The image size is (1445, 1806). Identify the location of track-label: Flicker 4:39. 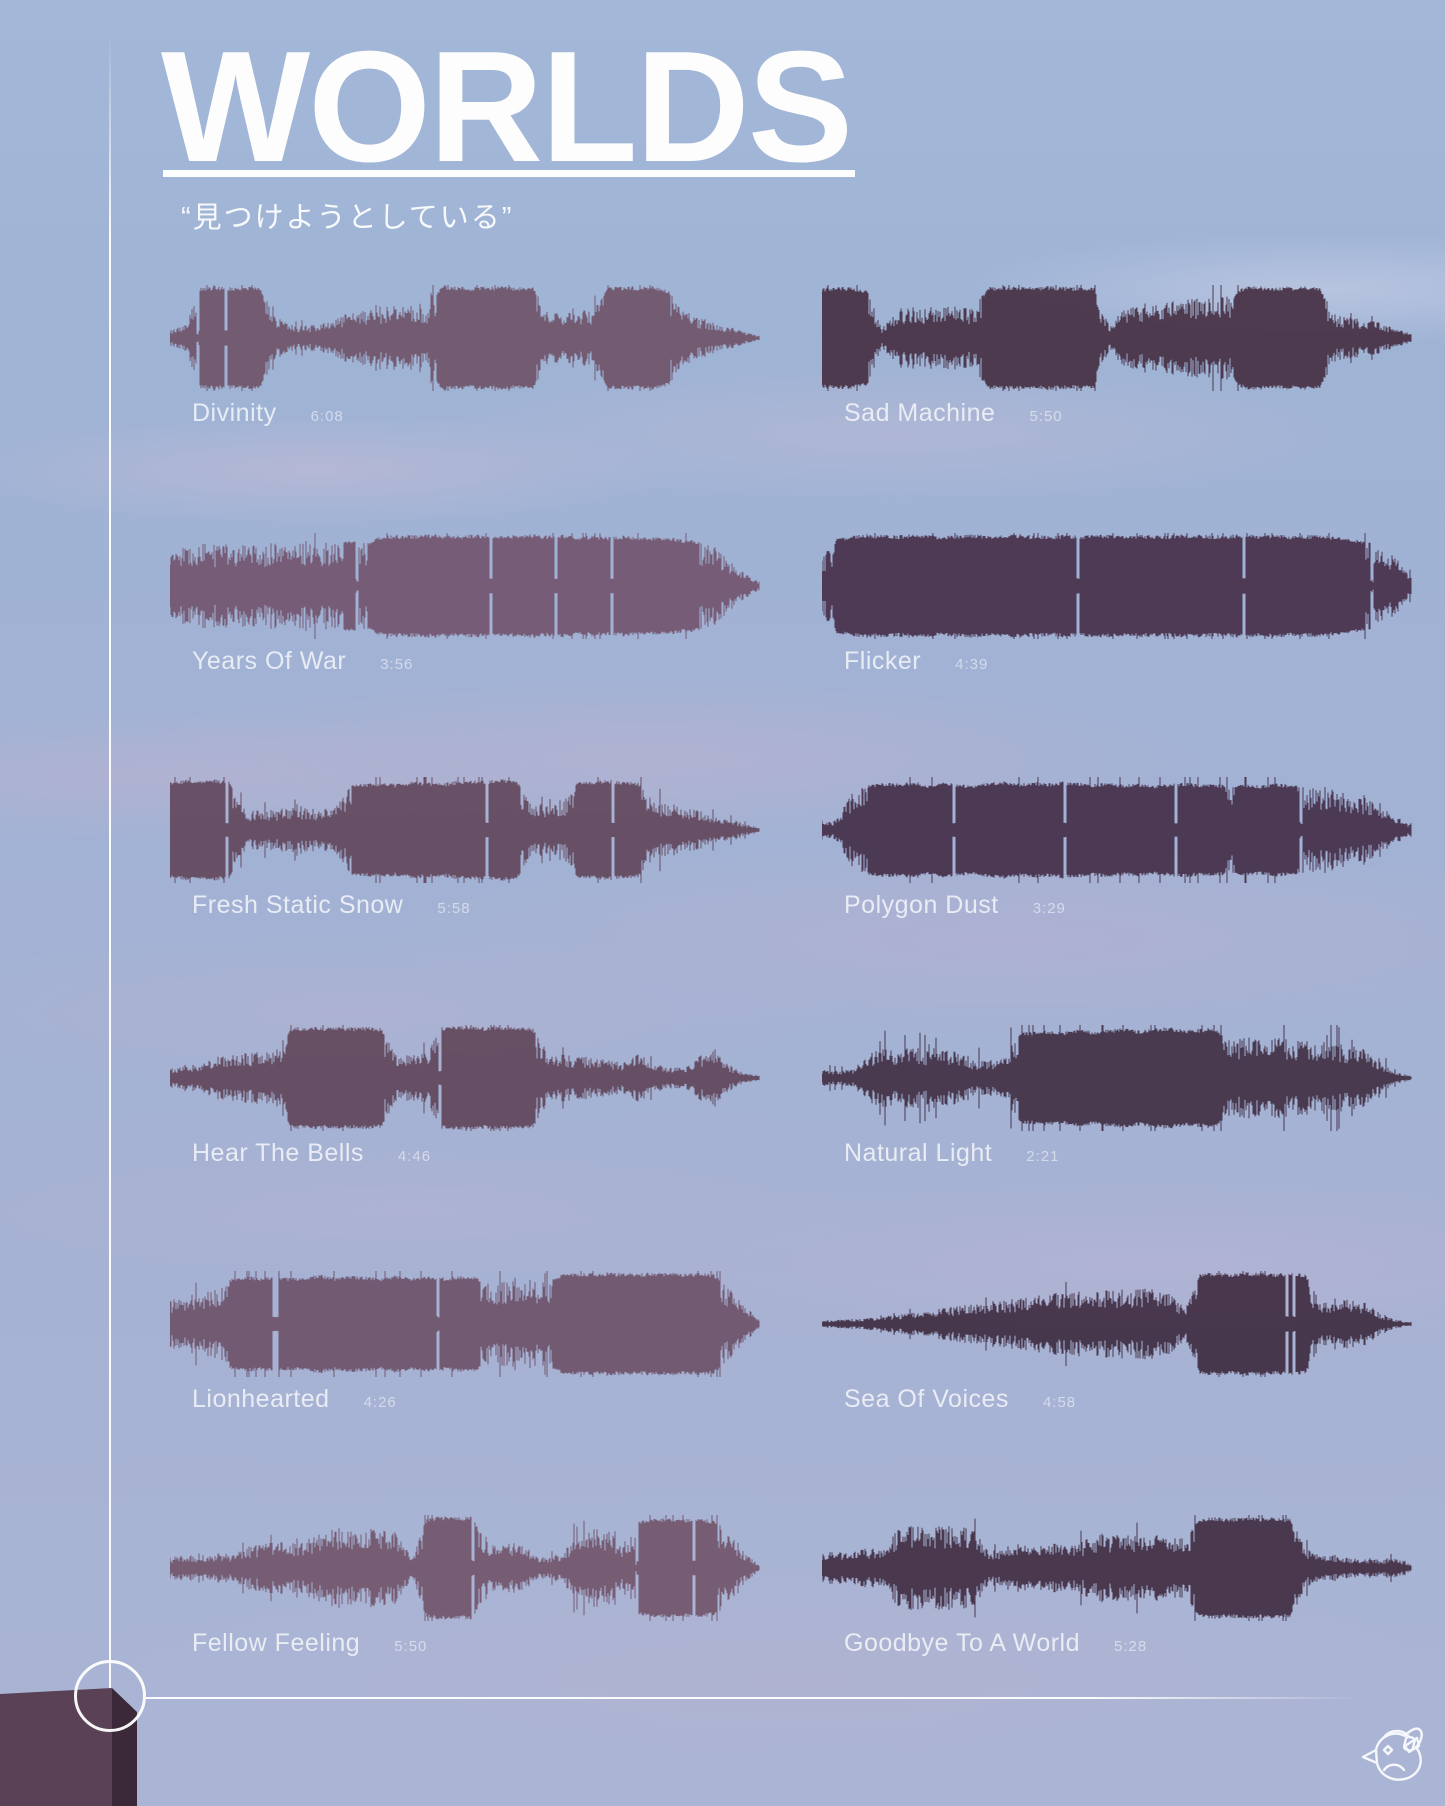
(916, 661).